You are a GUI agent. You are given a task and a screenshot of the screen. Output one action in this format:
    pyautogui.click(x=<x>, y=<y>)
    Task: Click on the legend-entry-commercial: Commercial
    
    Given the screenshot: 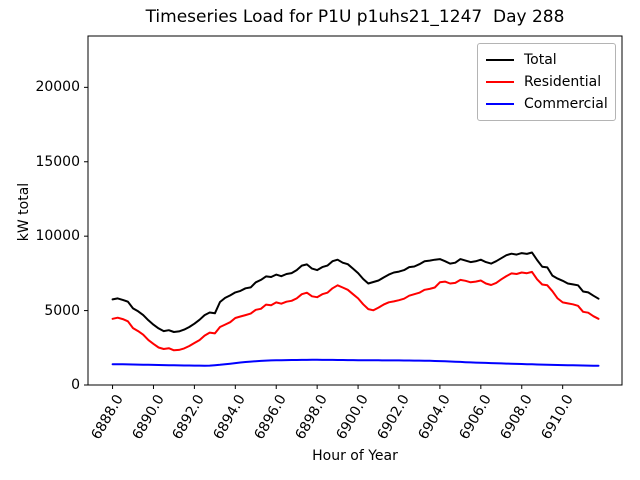 What is the action you would take?
    pyautogui.click(x=547, y=104)
    